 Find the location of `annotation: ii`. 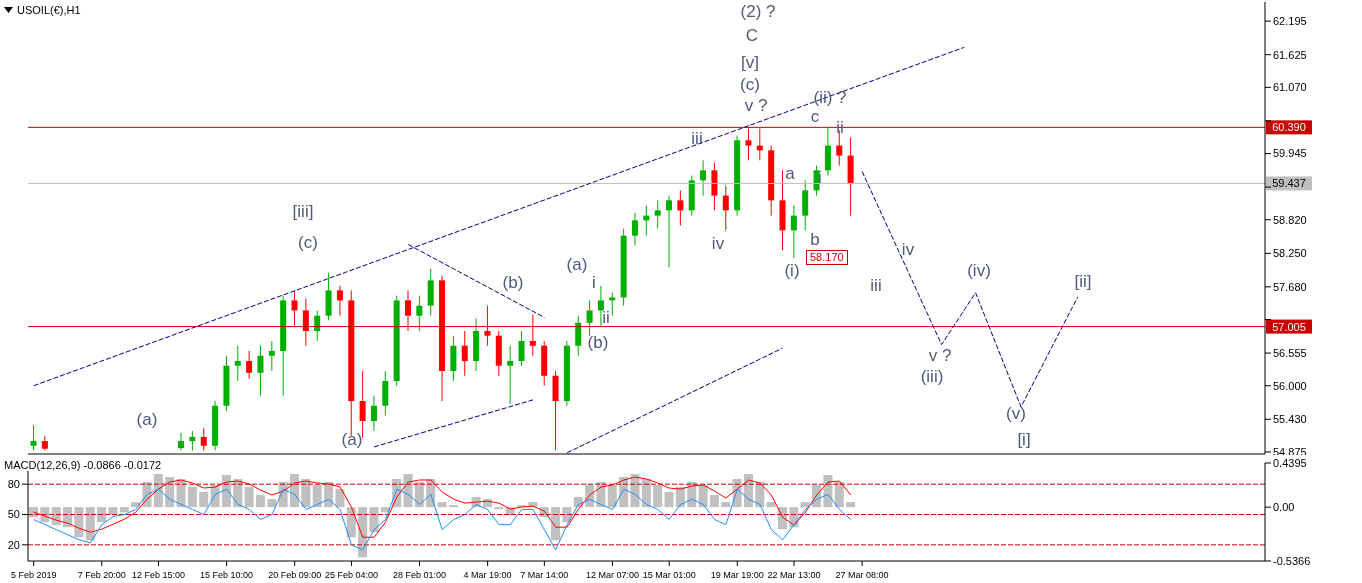

annotation: ii is located at coordinates (606, 317).